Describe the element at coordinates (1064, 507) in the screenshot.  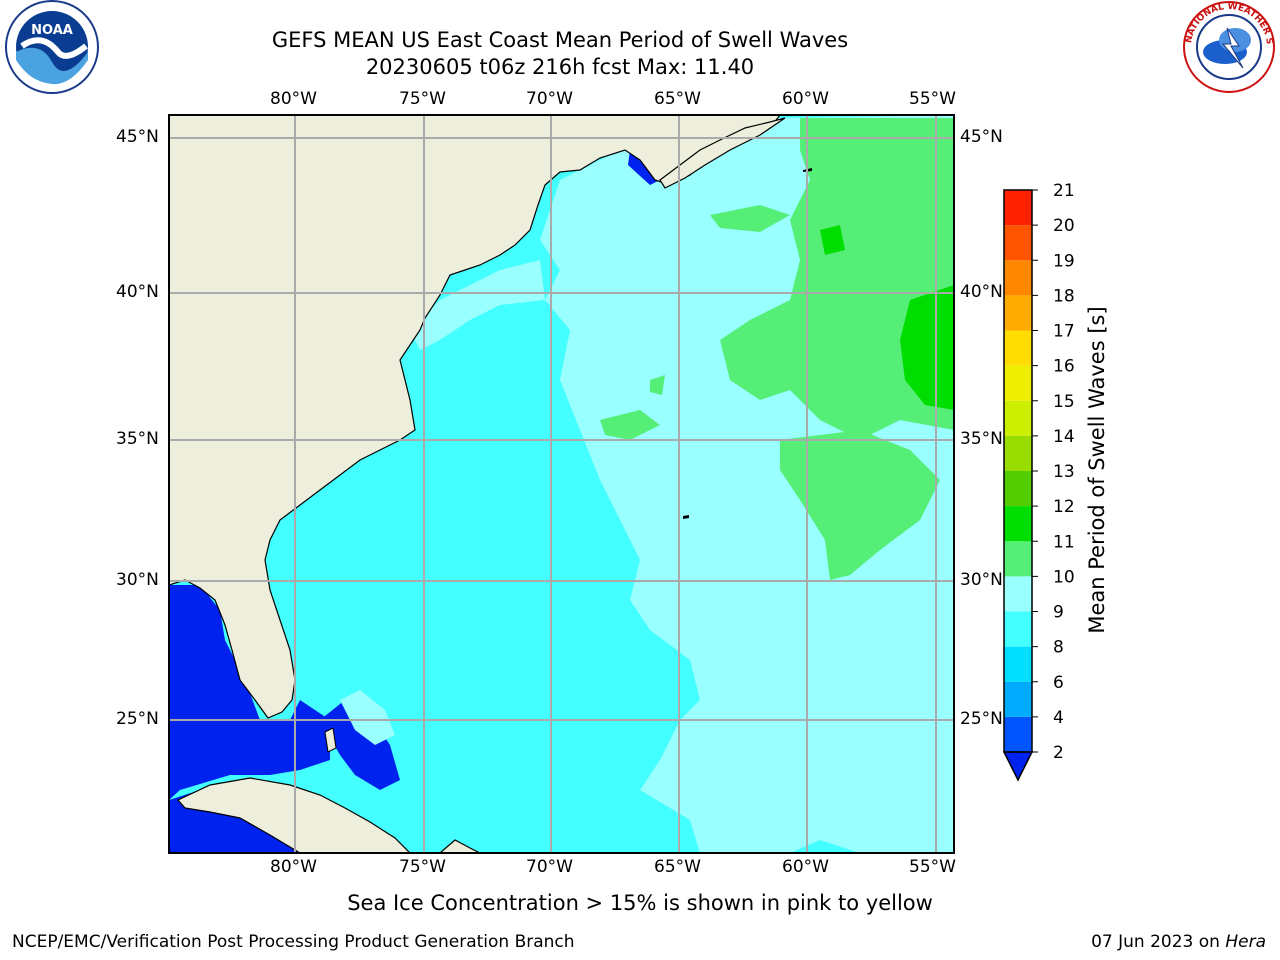
I see `colorbar-tick-label: 12` at that location.